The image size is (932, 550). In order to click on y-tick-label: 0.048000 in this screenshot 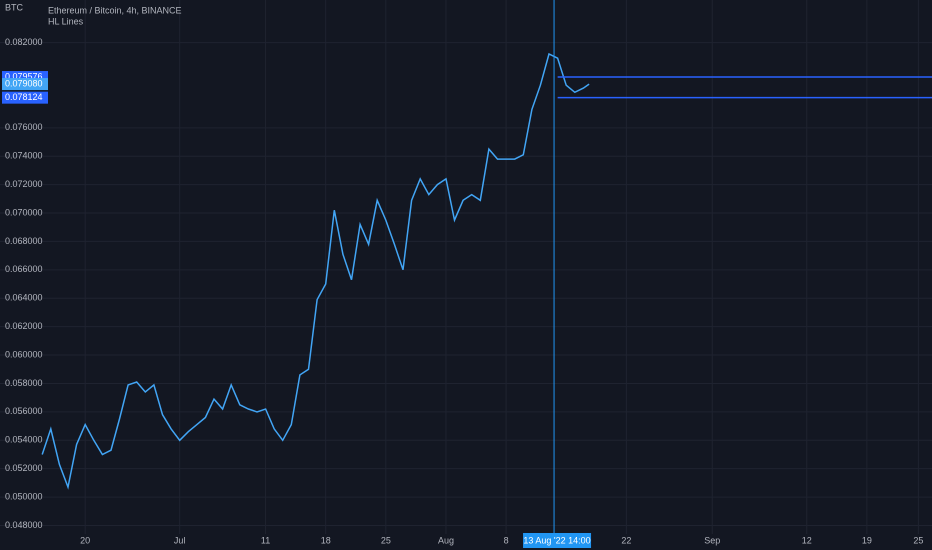, I will do `click(24, 525)`.